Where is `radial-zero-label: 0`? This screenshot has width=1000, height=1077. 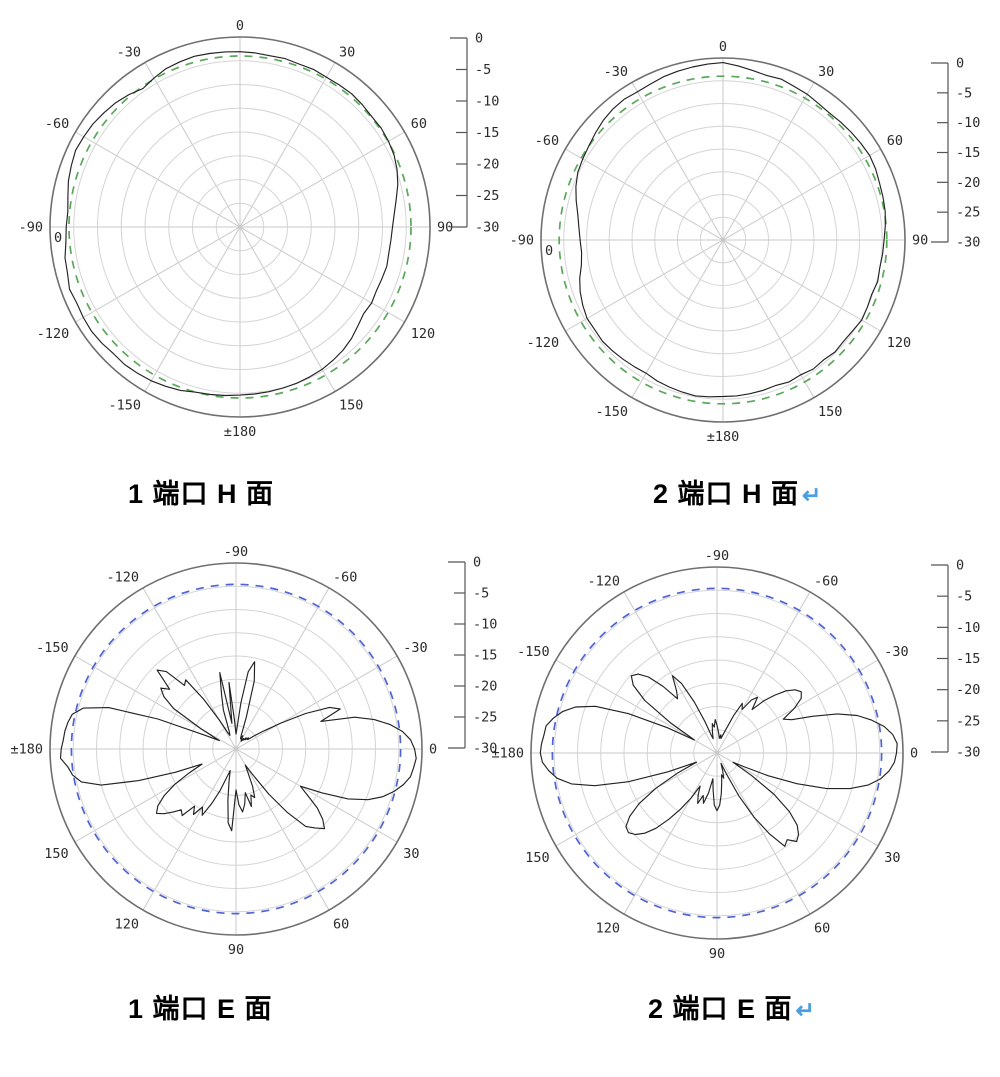
radial-zero-label: 0 is located at coordinates (58, 238).